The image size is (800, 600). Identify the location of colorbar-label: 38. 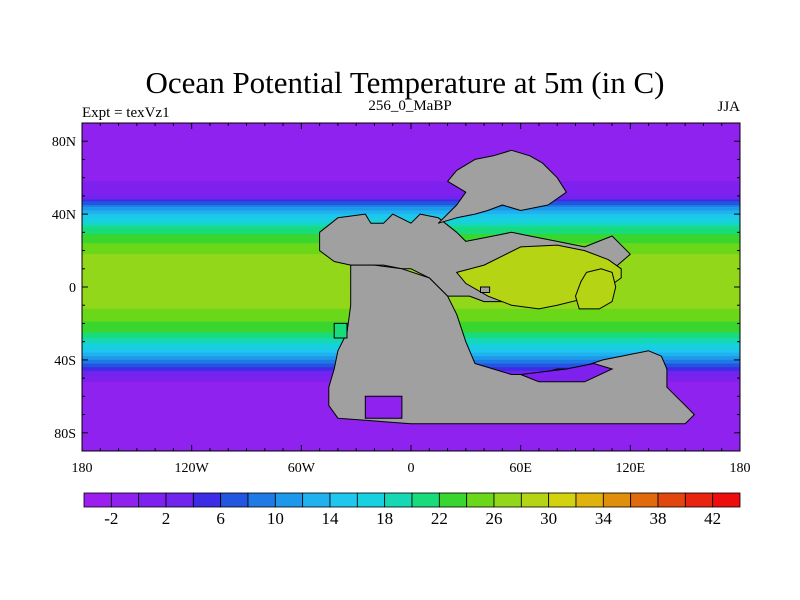
(658, 518).